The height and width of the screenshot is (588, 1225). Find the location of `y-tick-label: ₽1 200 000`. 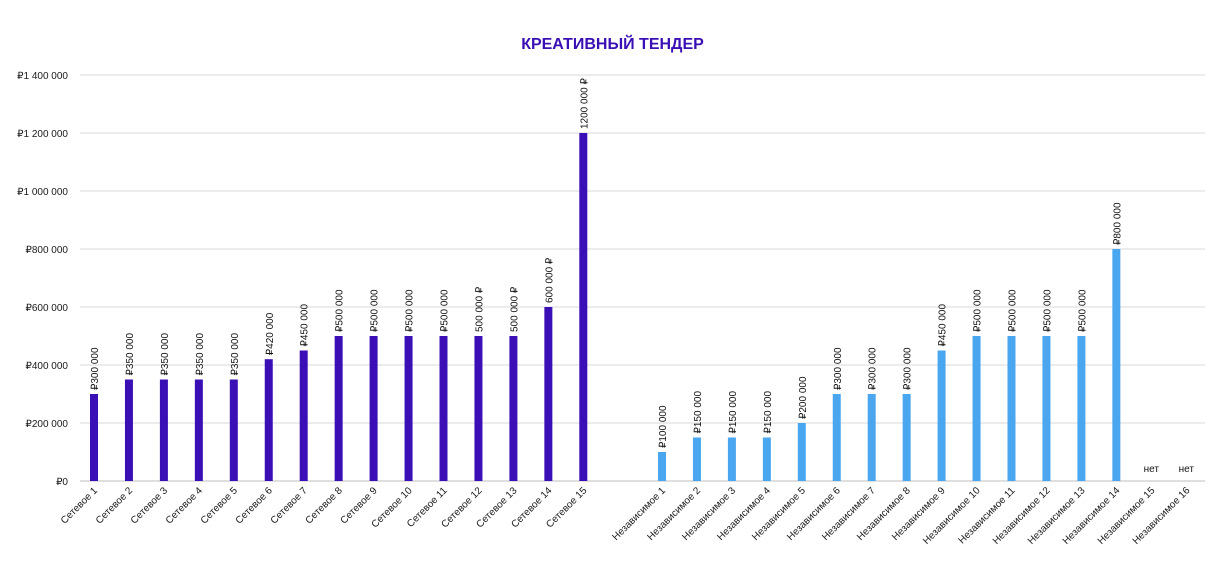

y-tick-label: ₽1 200 000 is located at coordinates (42, 134).